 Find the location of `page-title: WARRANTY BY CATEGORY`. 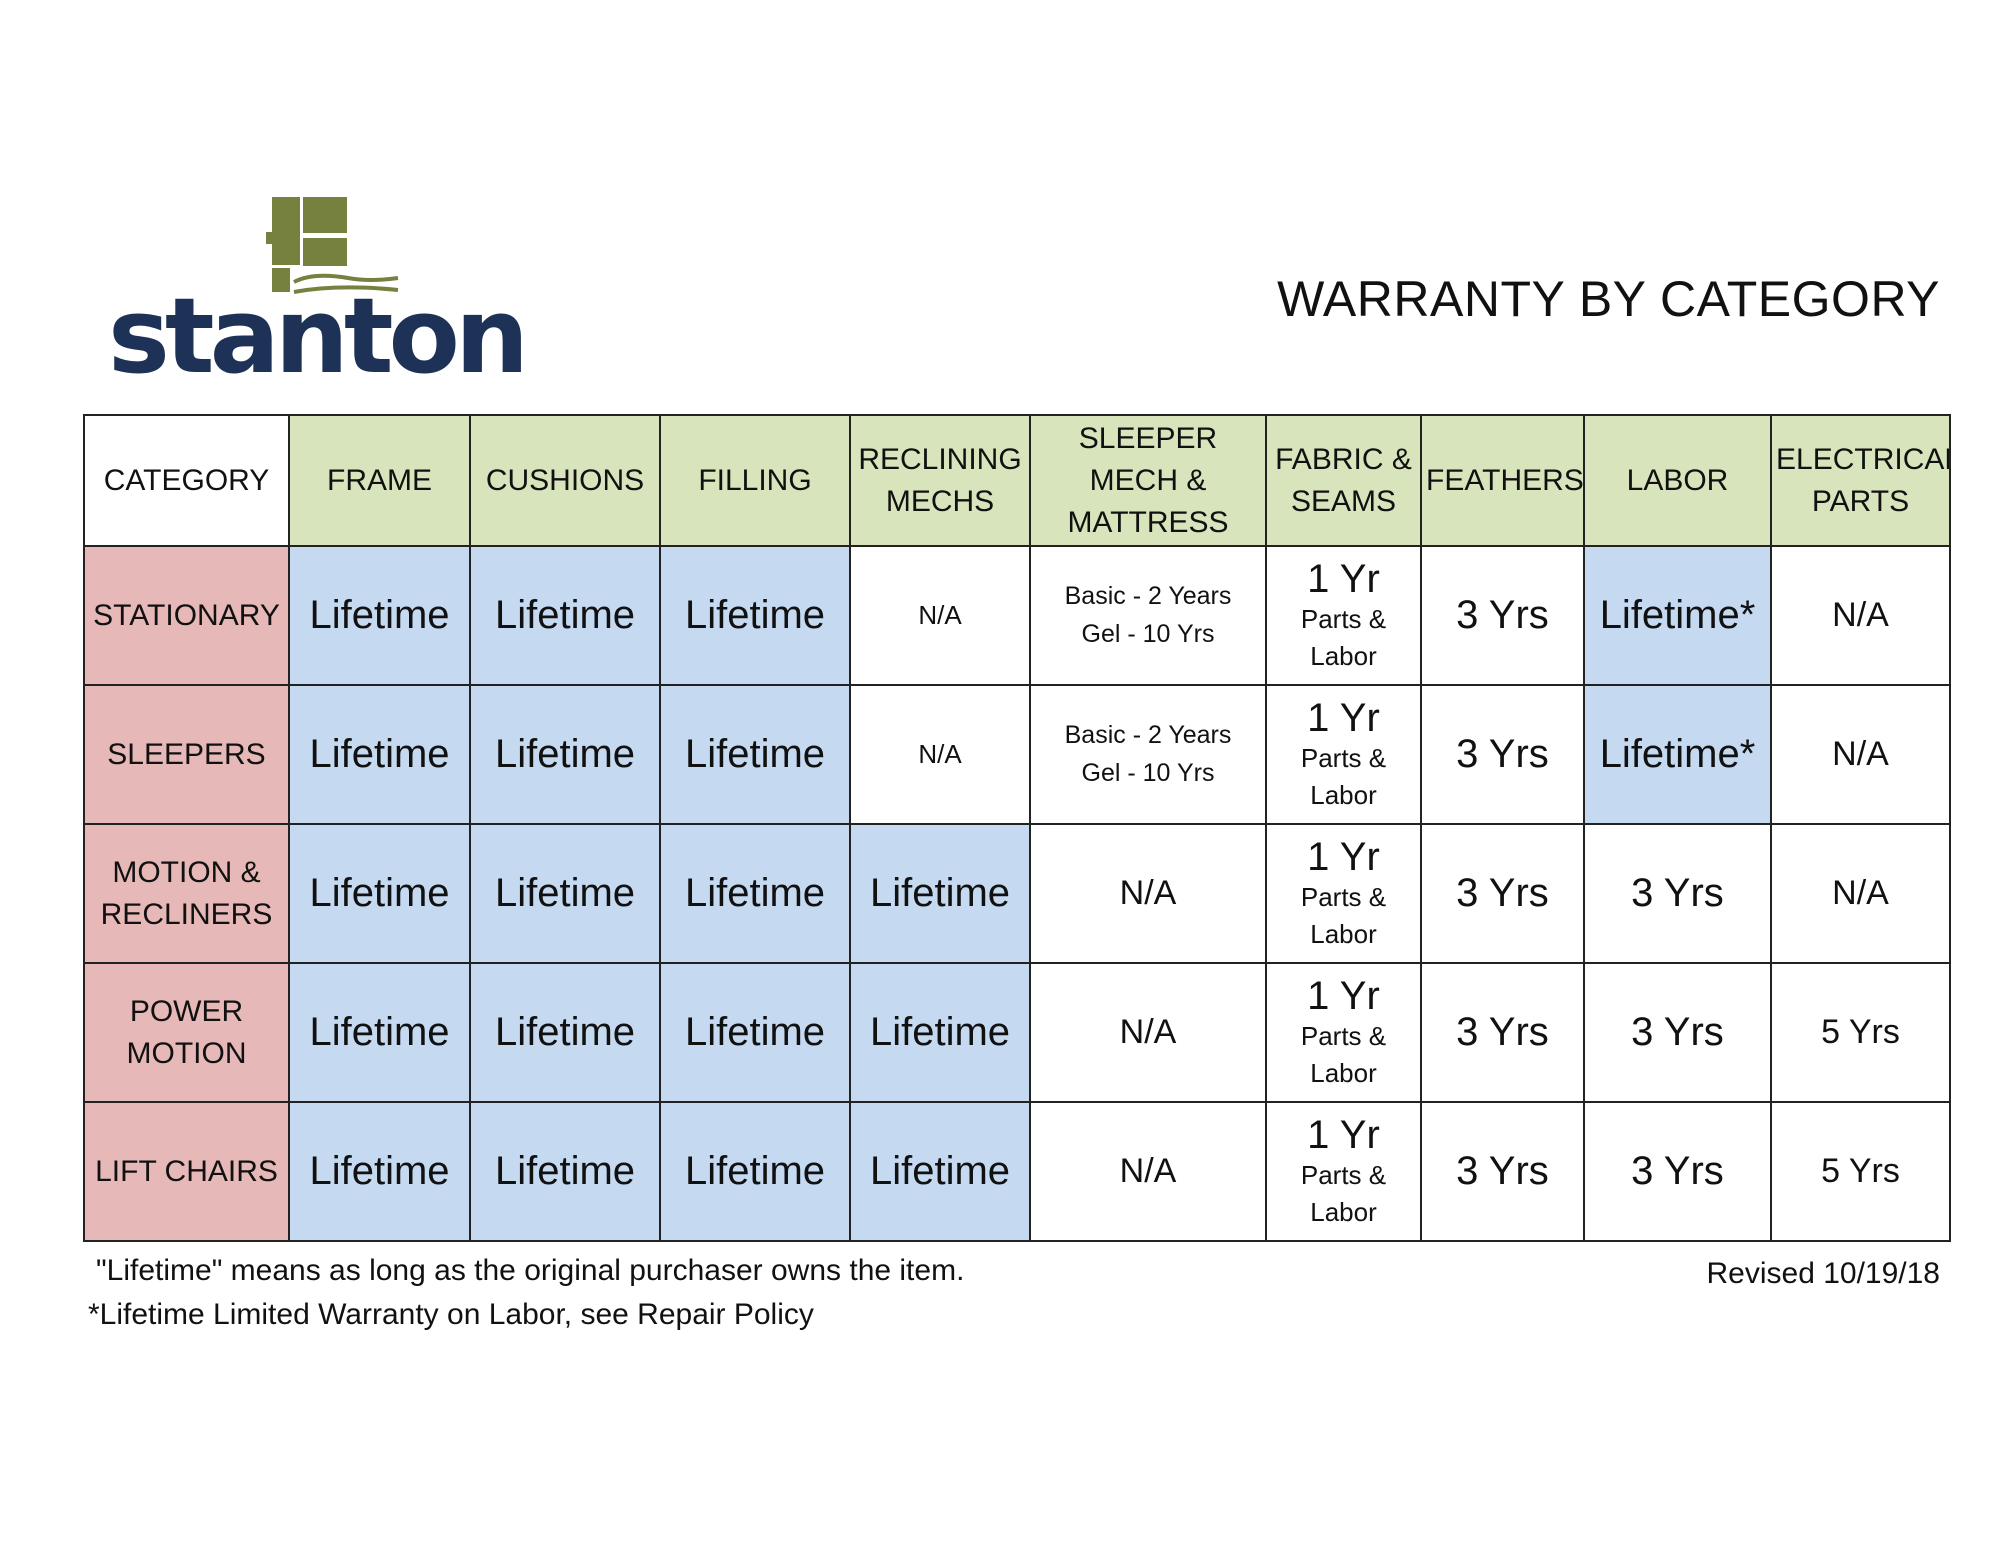

page-title: WARRANTY BY CATEGORY is located at coordinates (1608, 299).